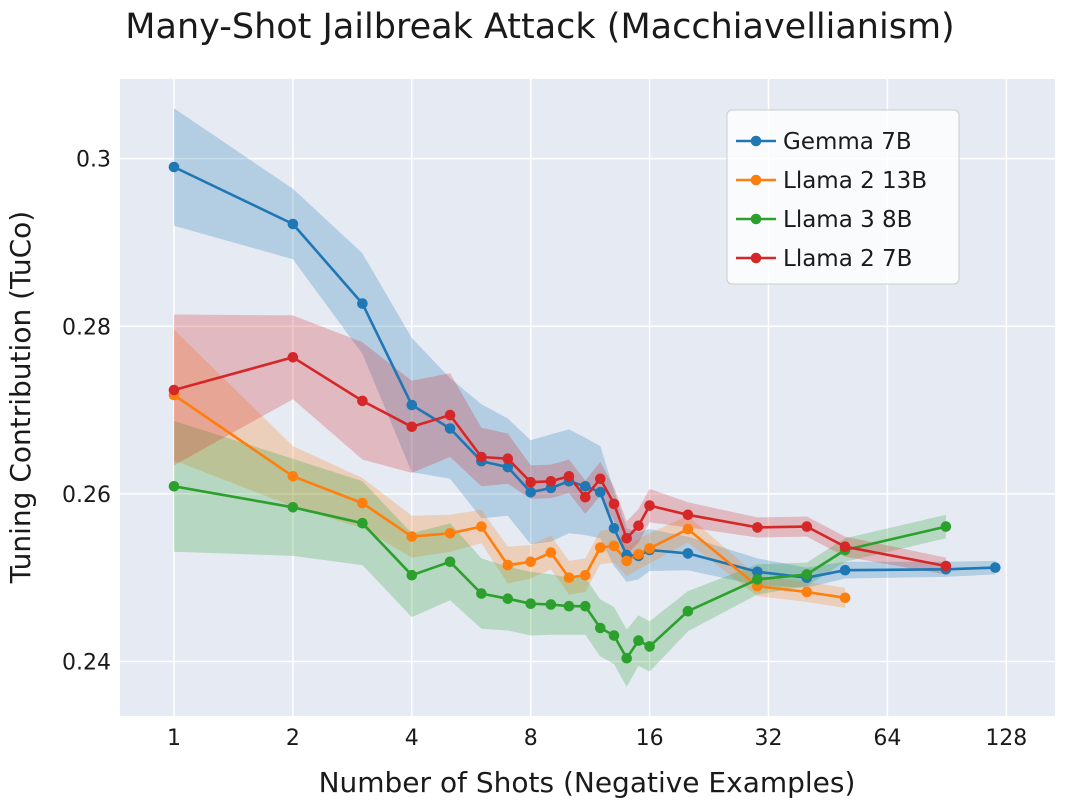 The image size is (1080, 810). Describe the element at coordinates (847, 142) in the screenshot. I see `legend-label: Gemma 7B` at that location.